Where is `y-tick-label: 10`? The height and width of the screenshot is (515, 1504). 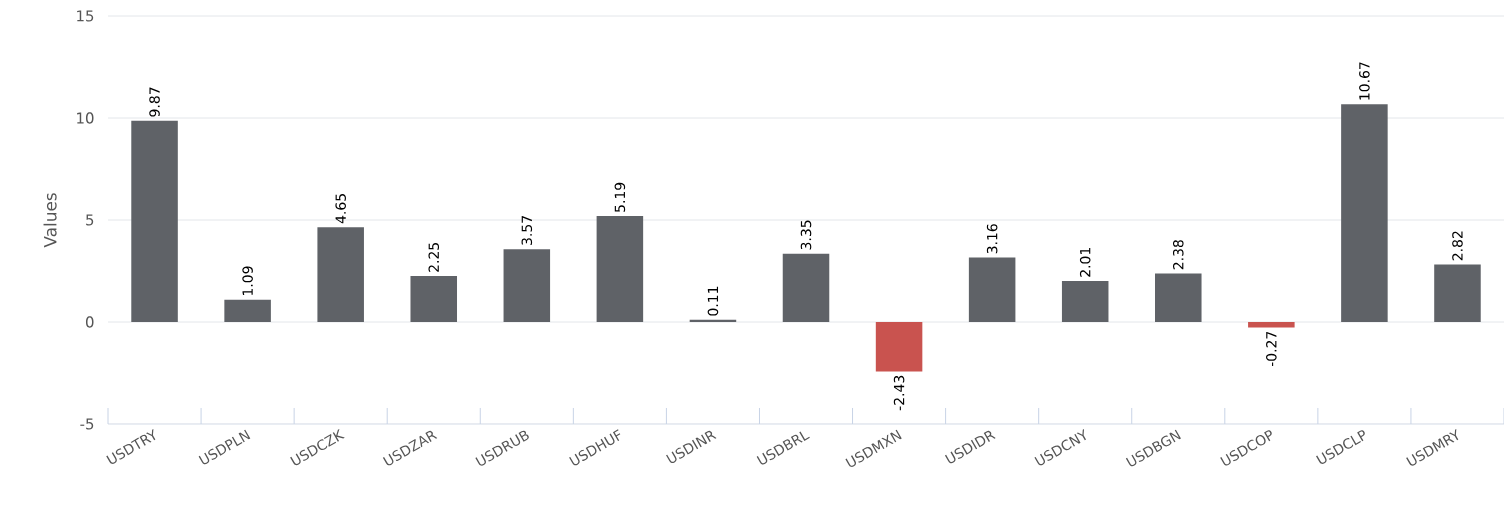
y-tick-label: 10 is located at coordinates (85, 118).